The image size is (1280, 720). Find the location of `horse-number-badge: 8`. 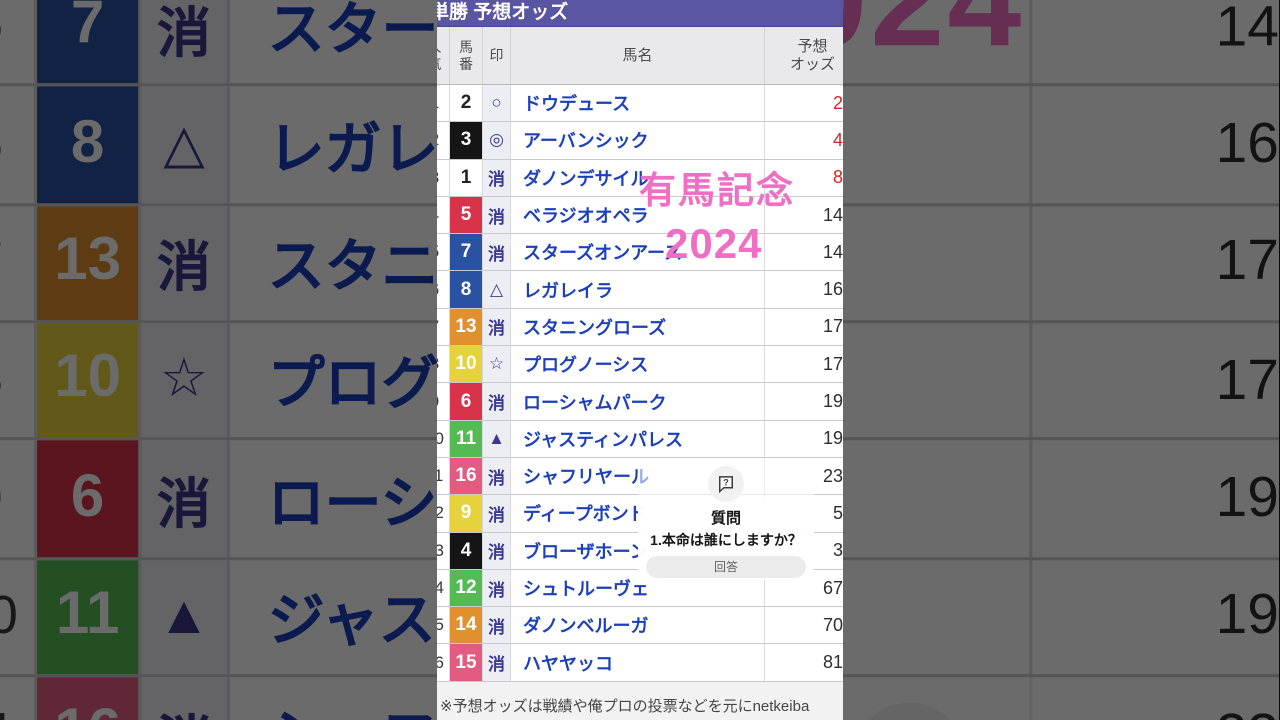

horse-number-badge: 8 is located at coordinates (466, 289).